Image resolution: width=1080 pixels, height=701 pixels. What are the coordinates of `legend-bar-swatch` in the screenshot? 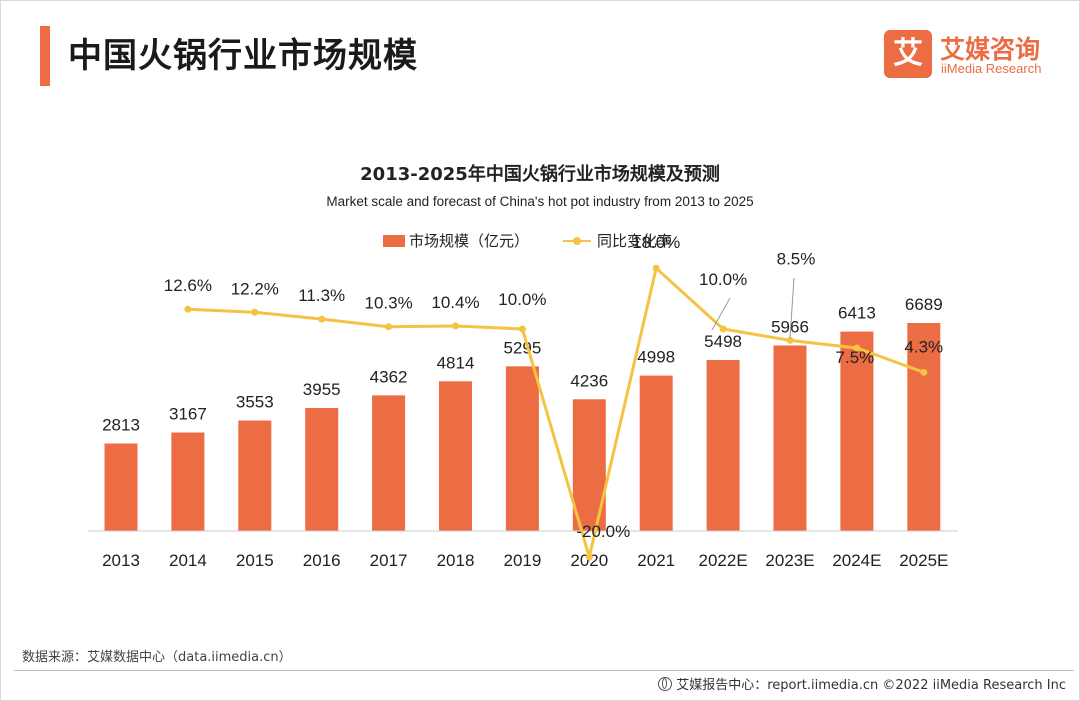 It's located at (394, 241).